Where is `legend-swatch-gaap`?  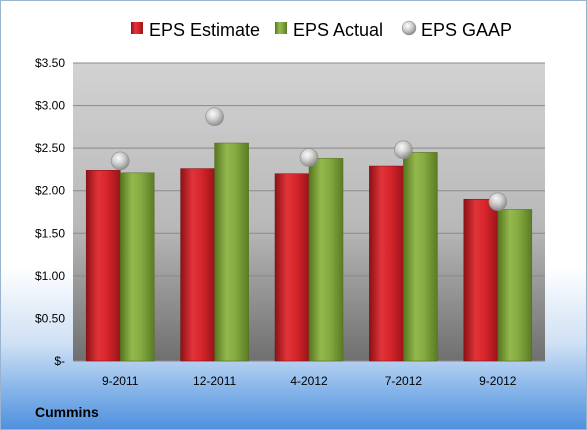 legend-swatch-gaap is located at coordinates (409, 28).